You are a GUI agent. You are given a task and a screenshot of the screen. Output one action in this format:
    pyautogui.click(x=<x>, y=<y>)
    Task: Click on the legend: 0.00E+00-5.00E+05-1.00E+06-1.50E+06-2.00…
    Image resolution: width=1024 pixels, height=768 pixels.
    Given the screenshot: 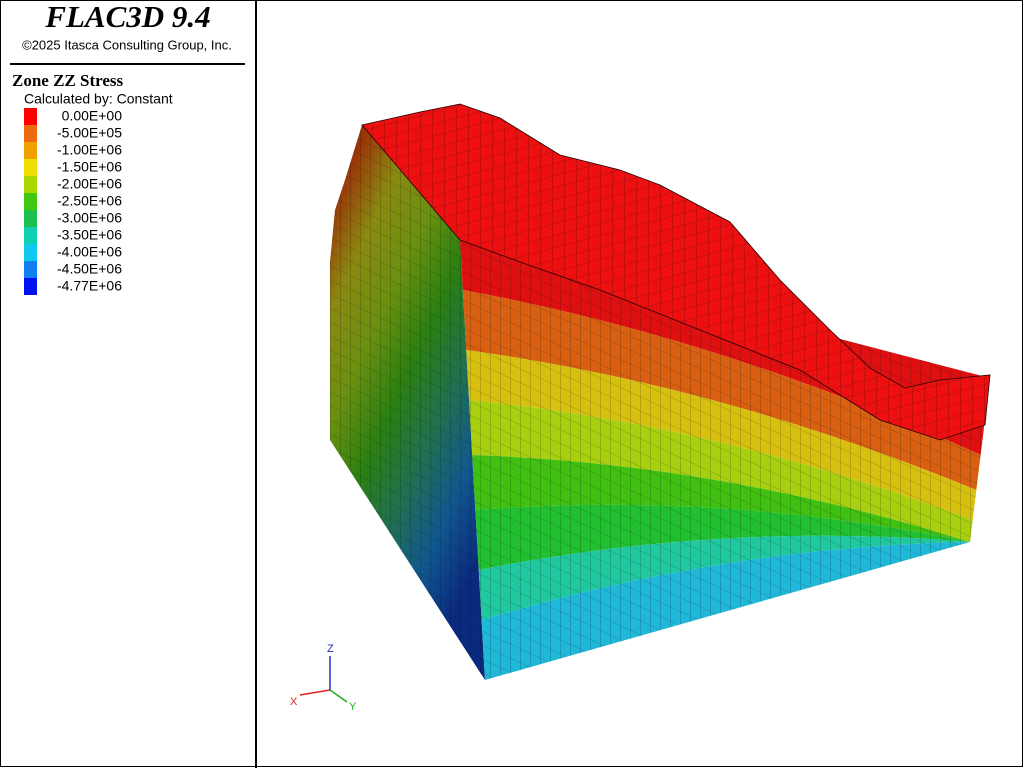 What is the action you would take?
    pyautogui.click(x=73, y=201)
    